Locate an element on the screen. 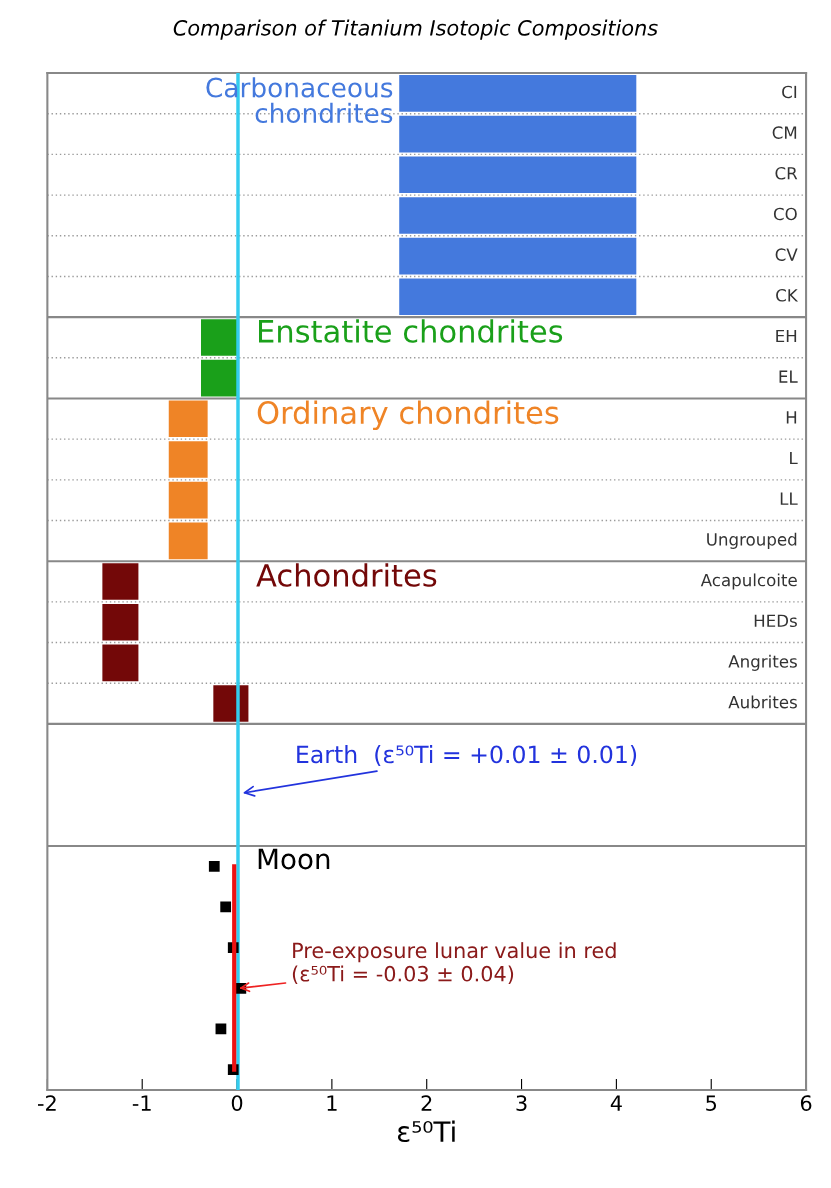 This screenshot has height=1188, width=831. y-tick-label: CI is located at coordinates (789, 92).